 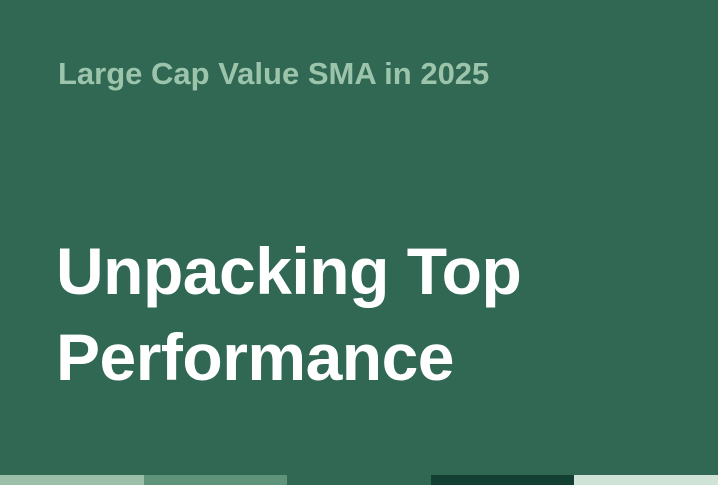 I want to click on title-line-2: Performance, so click(x=255, y=357).